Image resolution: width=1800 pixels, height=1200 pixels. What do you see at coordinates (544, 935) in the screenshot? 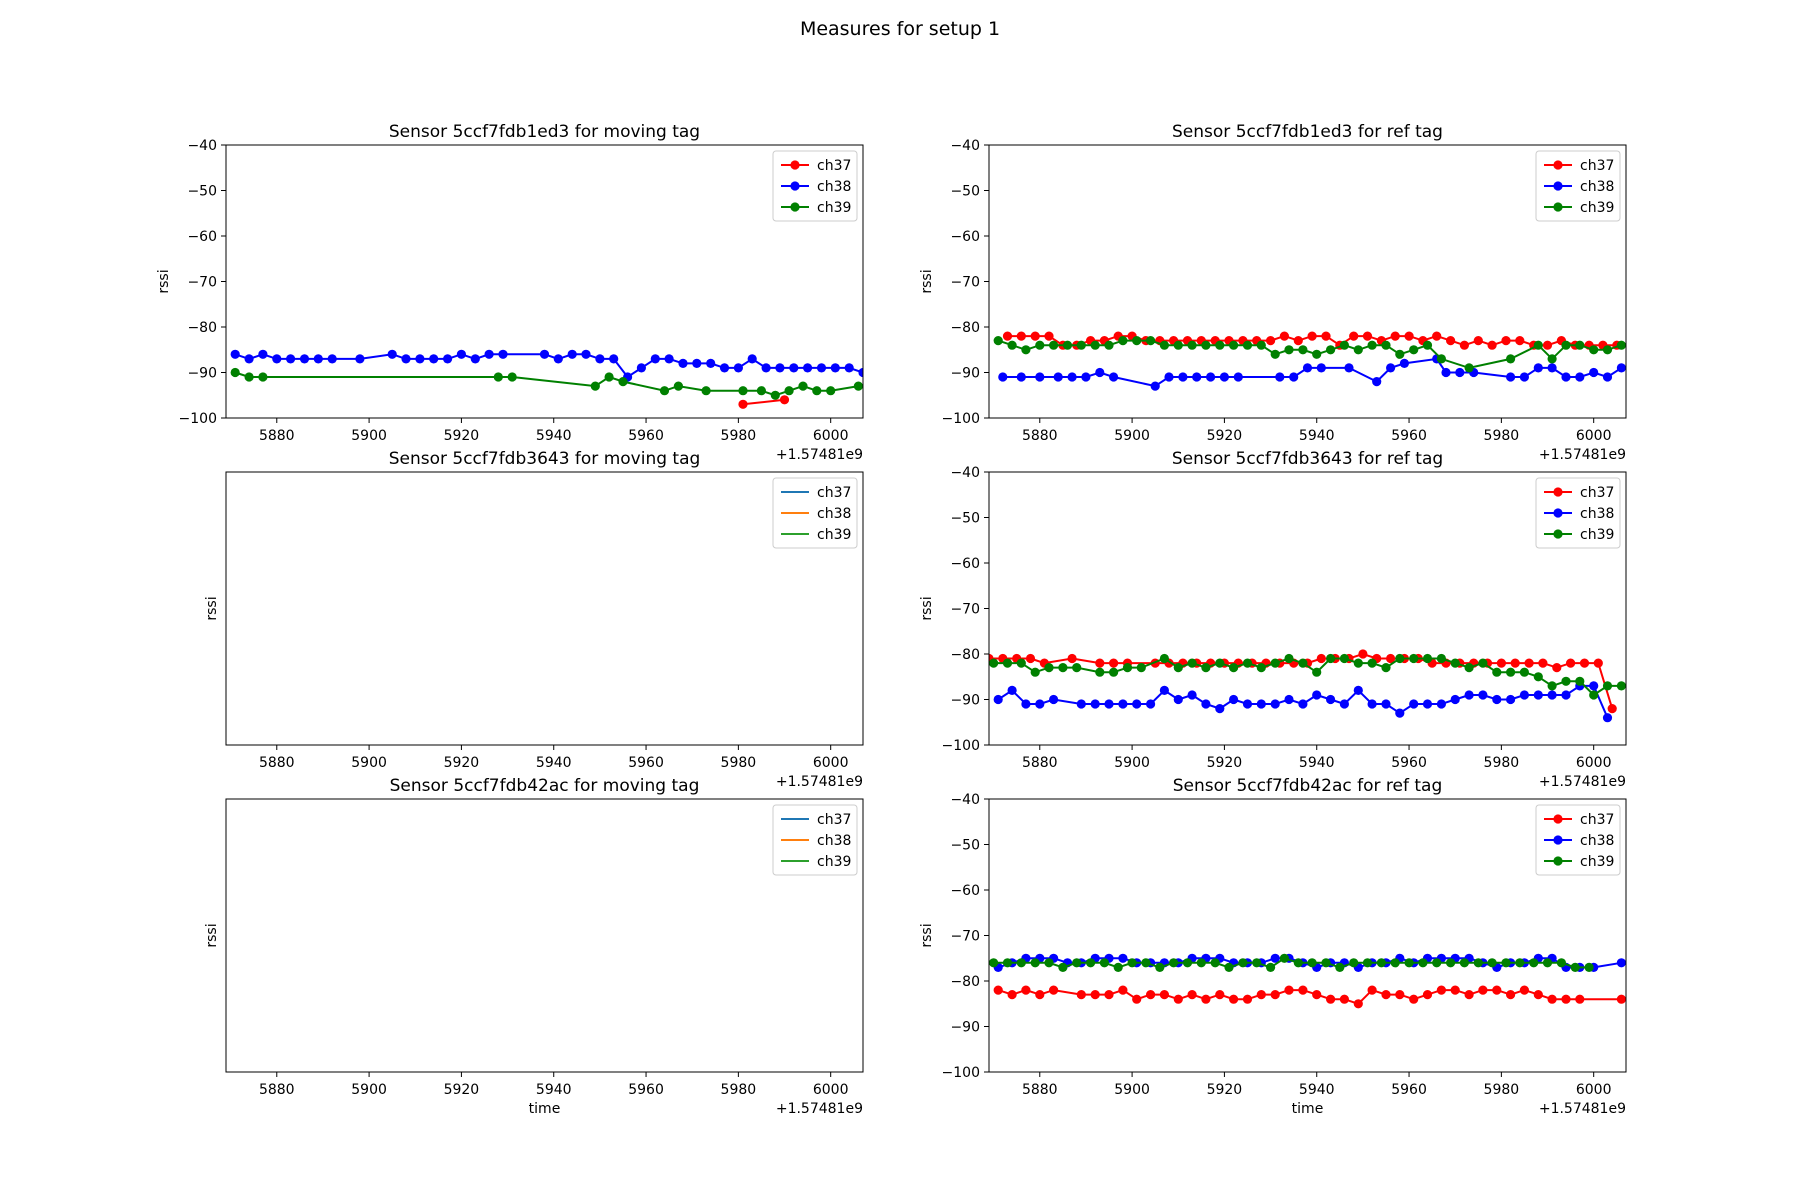
I see `axes-frame` at bounding box center [544, 935].